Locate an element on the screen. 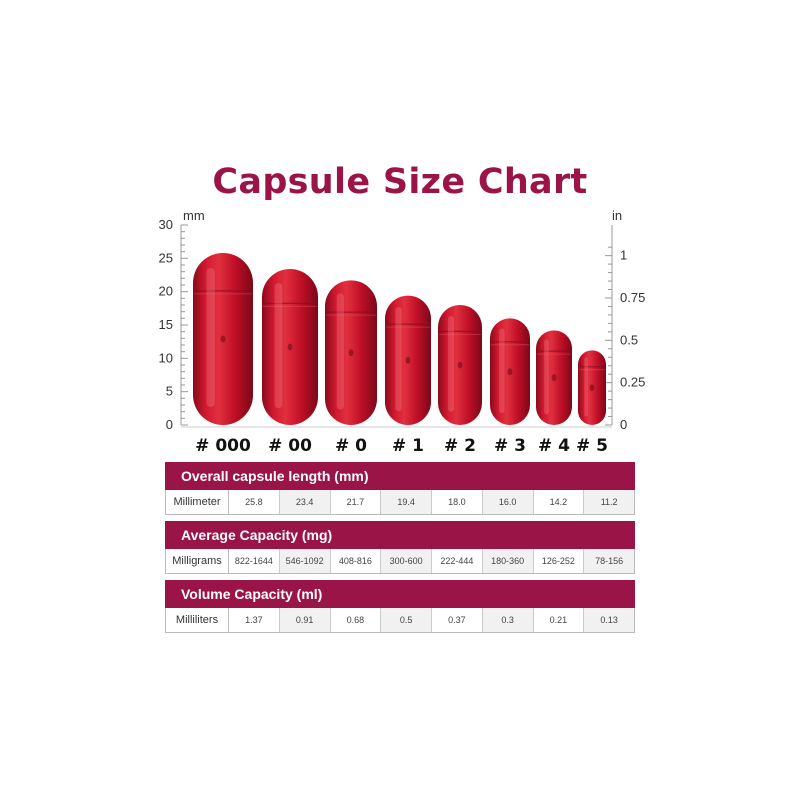  right-tick-label: 0.5 is located at coordinates (629, 339).